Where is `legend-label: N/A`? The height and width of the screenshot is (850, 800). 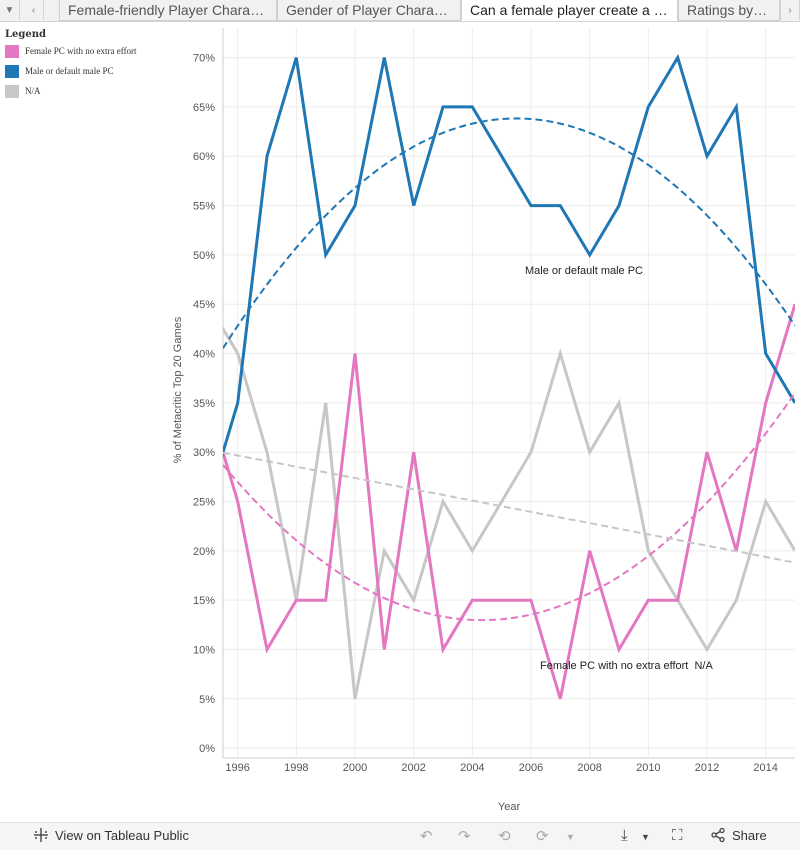 legend-label: N/A is located at coordinates (33, 91).